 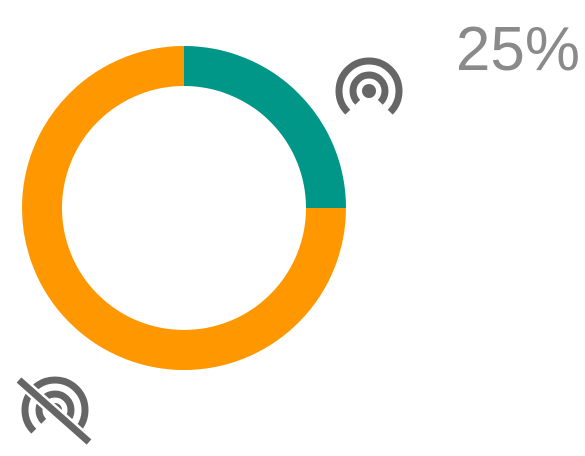 What do you see at coordinates (369, 91) in the screenshot?
I see `icon-dot` at bounding box center [369, 91].